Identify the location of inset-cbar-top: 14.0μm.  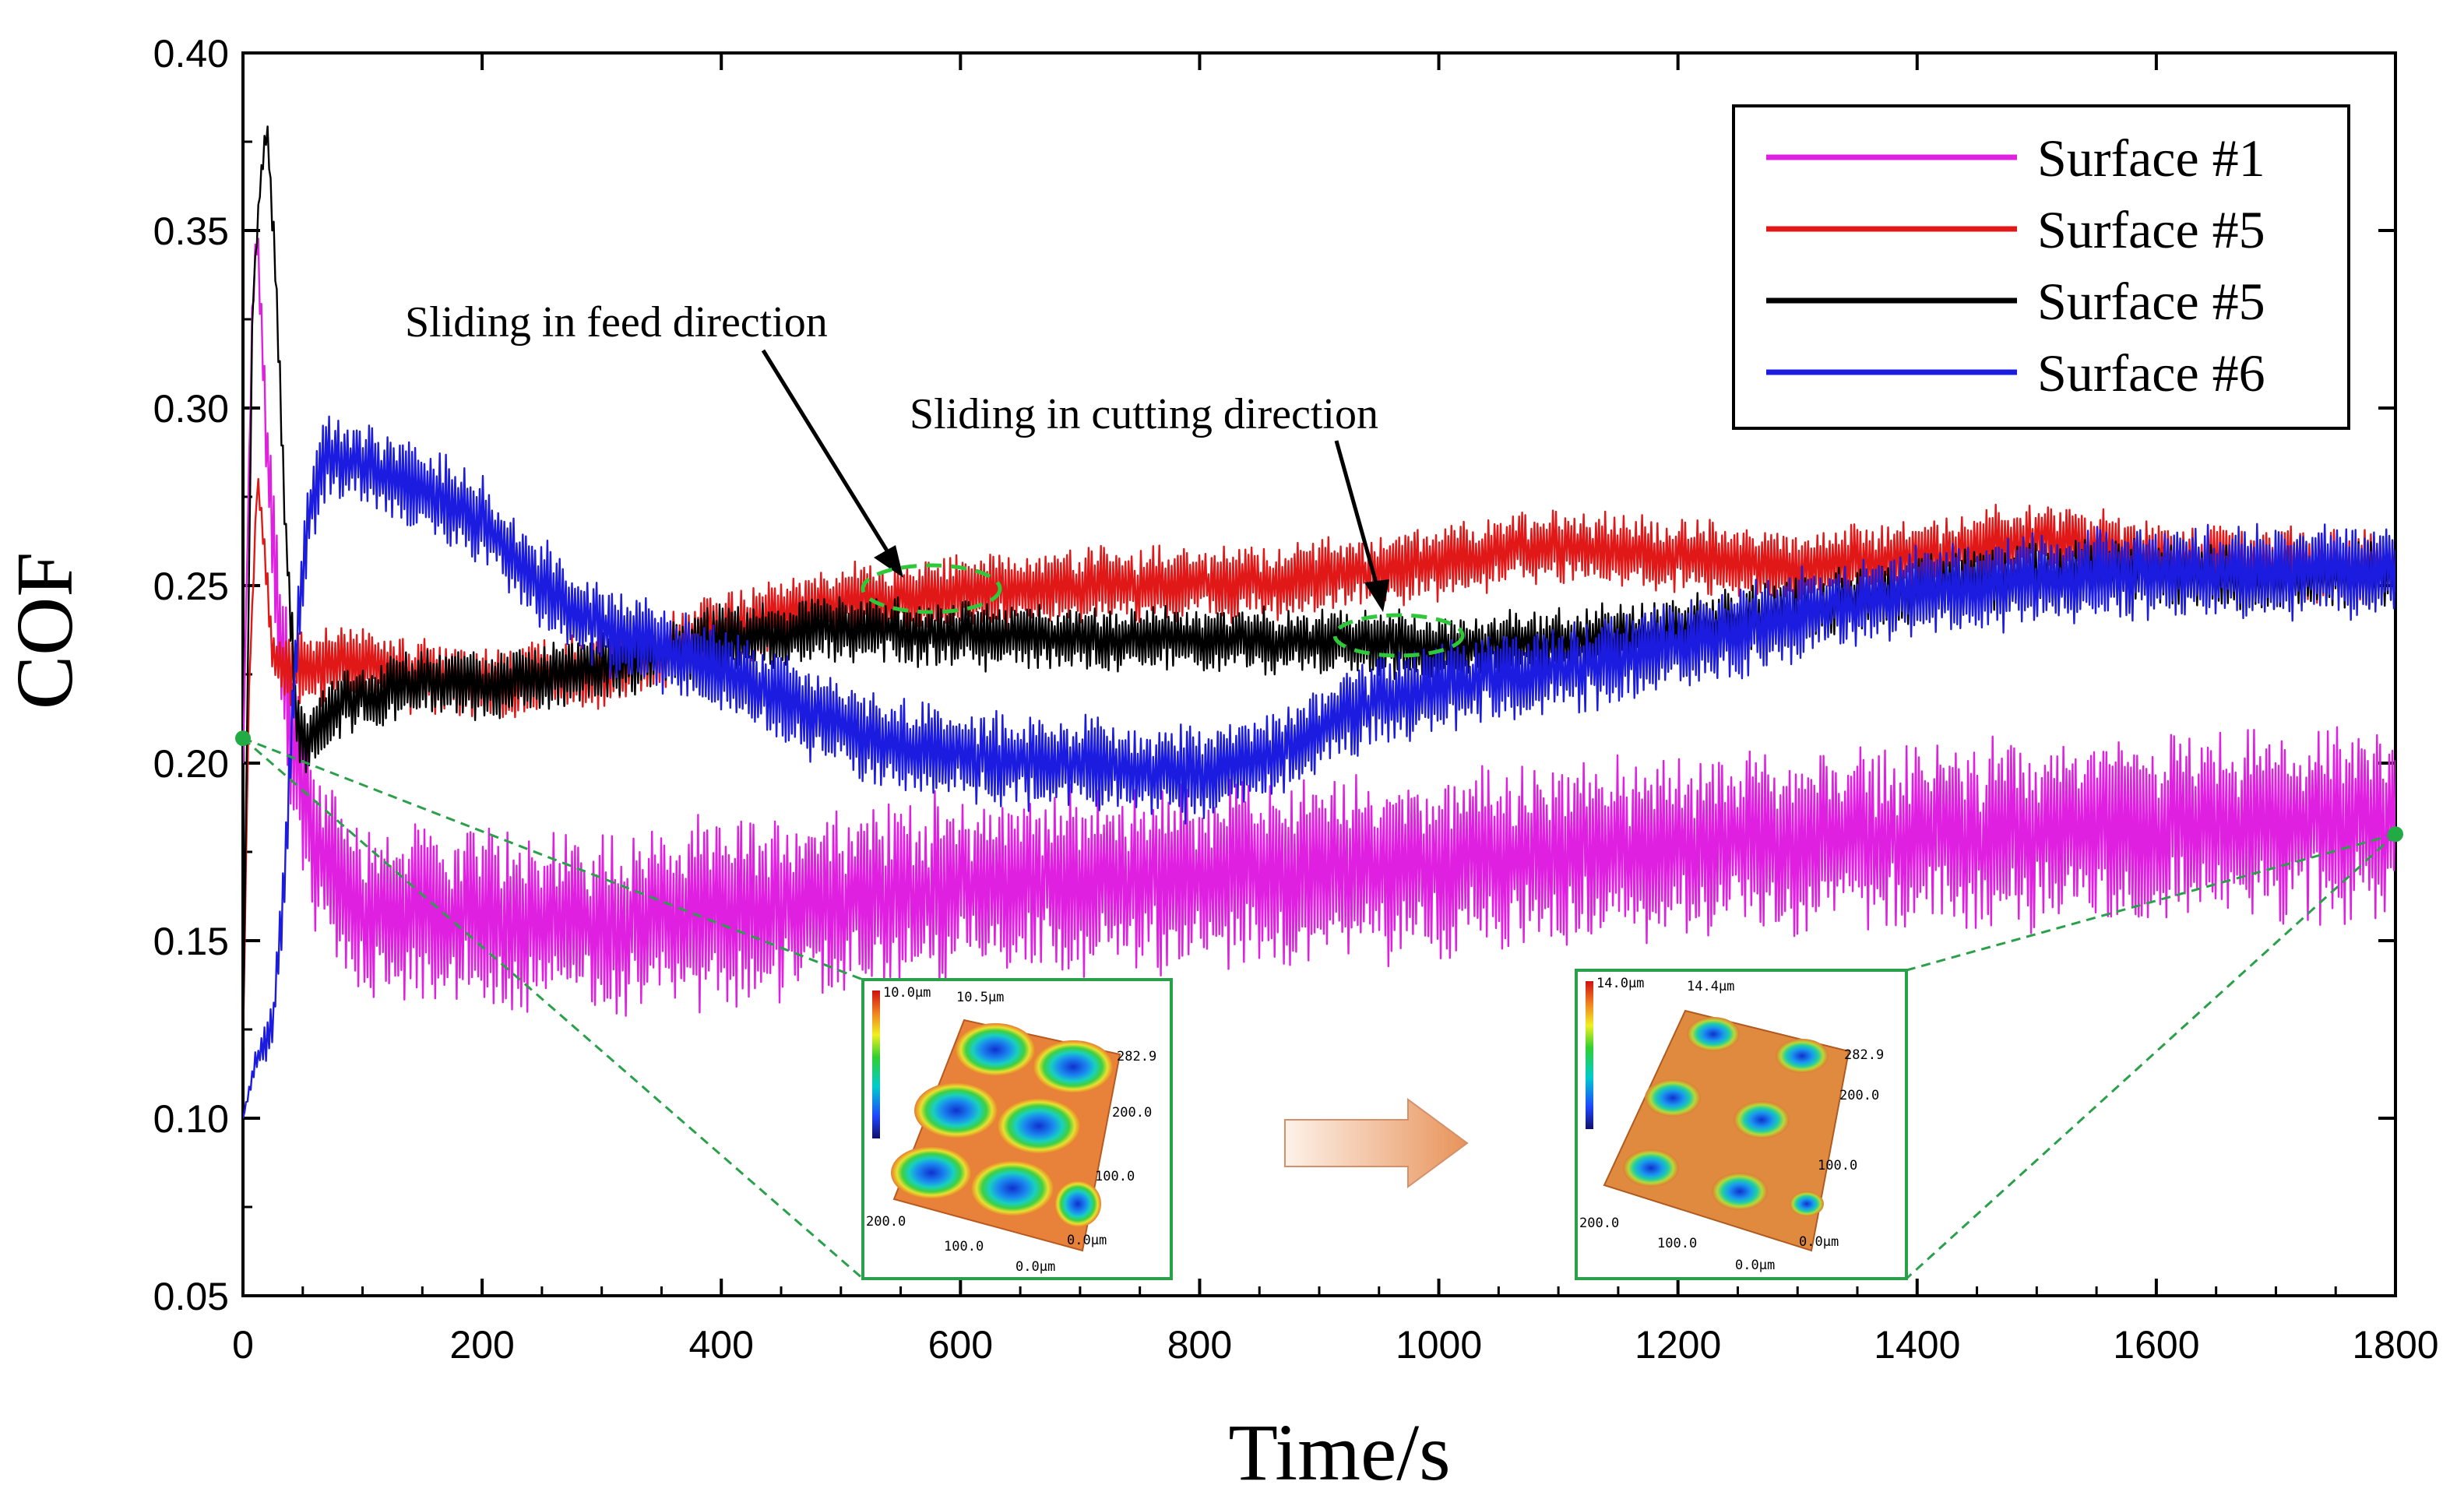
(1620, 984).